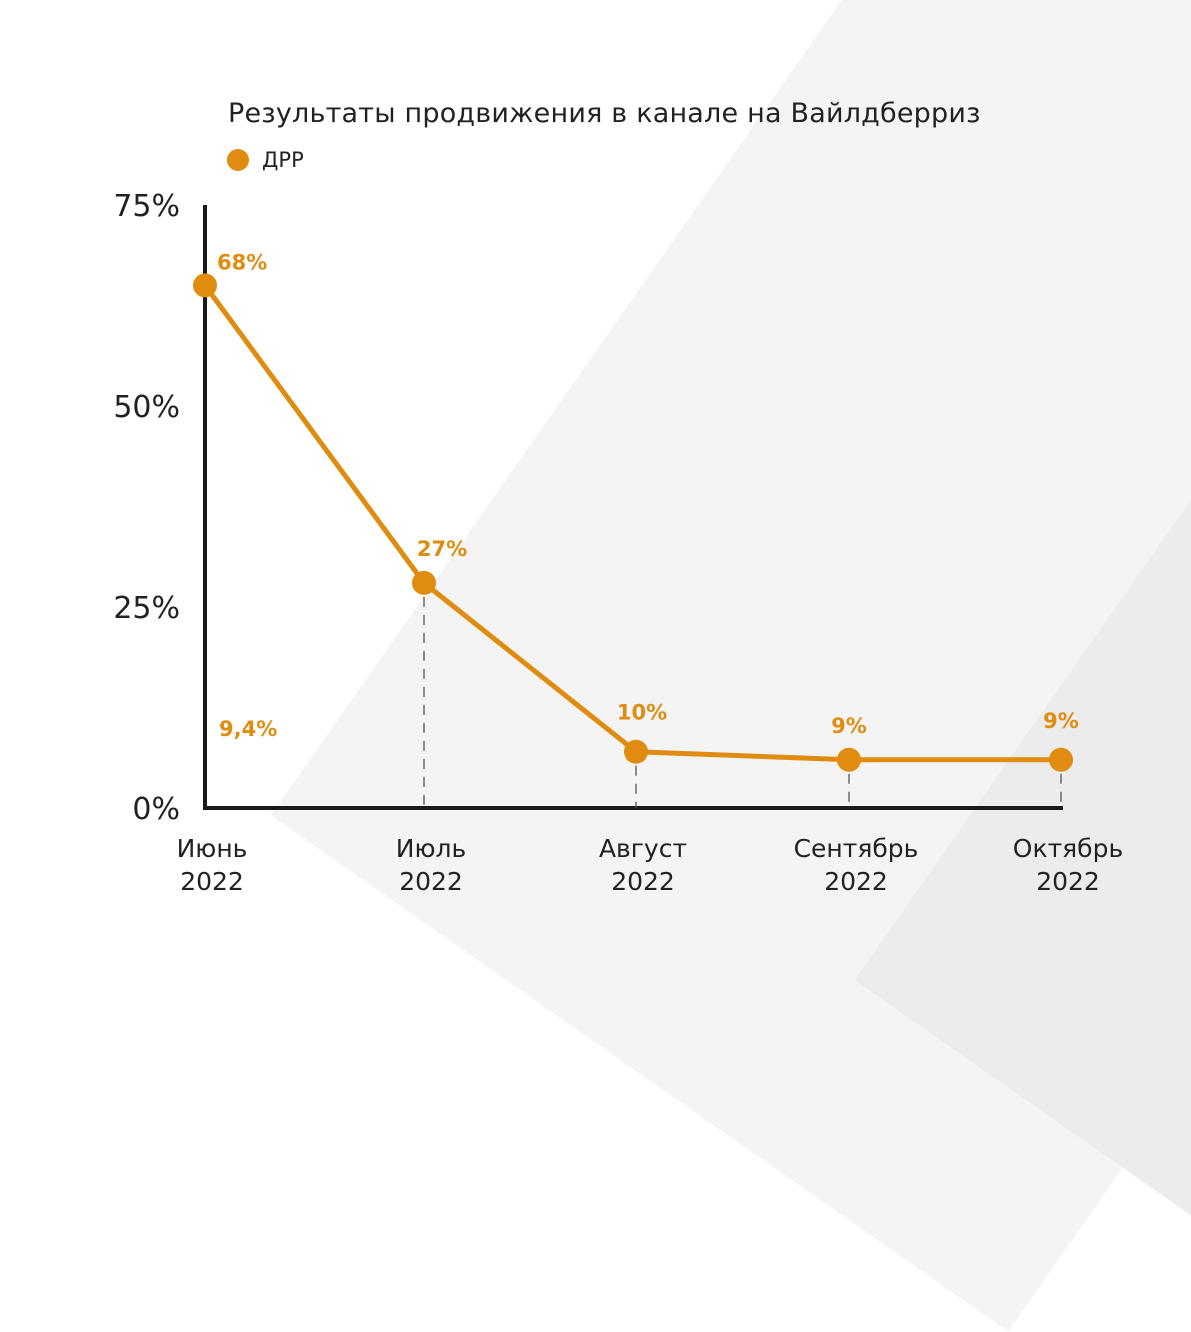 The width and height of the screenshot is (1191, 1332). Describe the element at coordinates (212, 848) in the screenshot. I see `x-tick-label: Июнь` at that location.